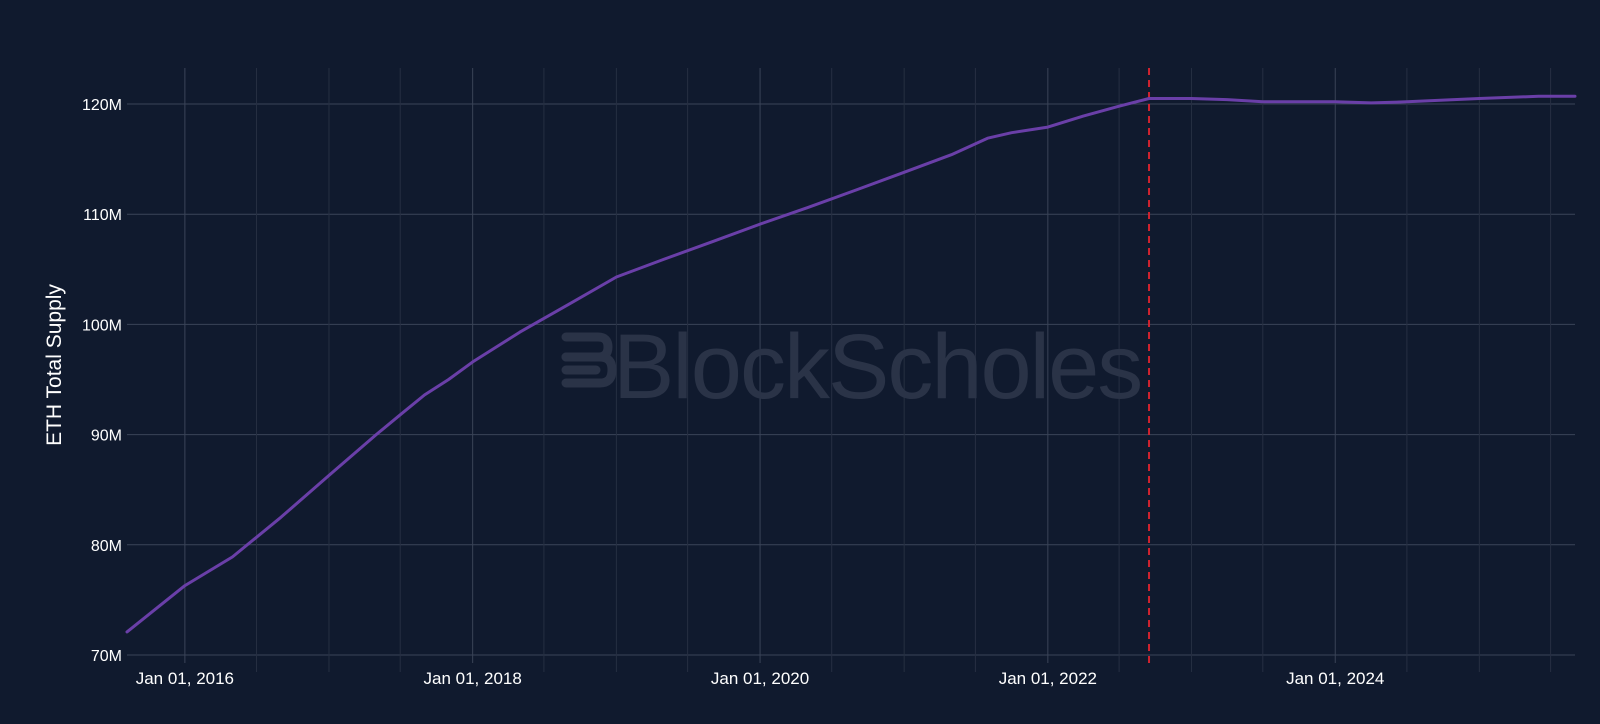 The image size is (1600, 724). Describe the element at coordinates (106, 436) in the screenshot. I see `y-tick-label: 90M` at that location.